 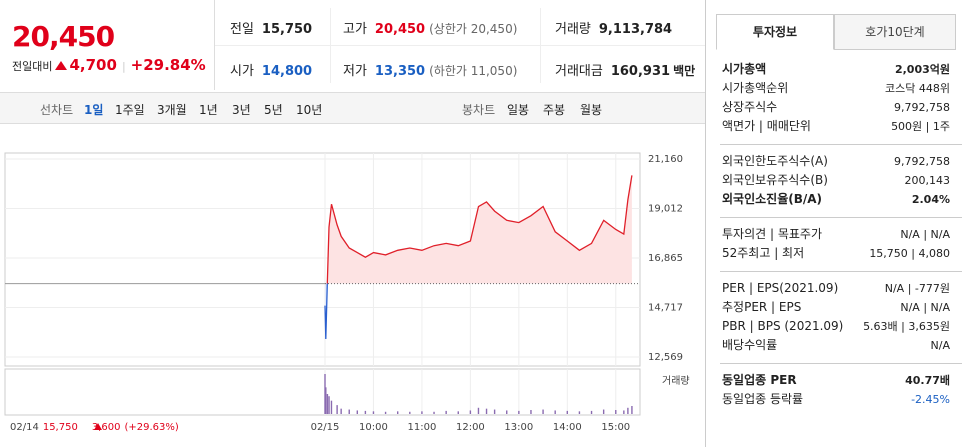 I want to click on period-tab: 10년, so click(x=309, y=110).